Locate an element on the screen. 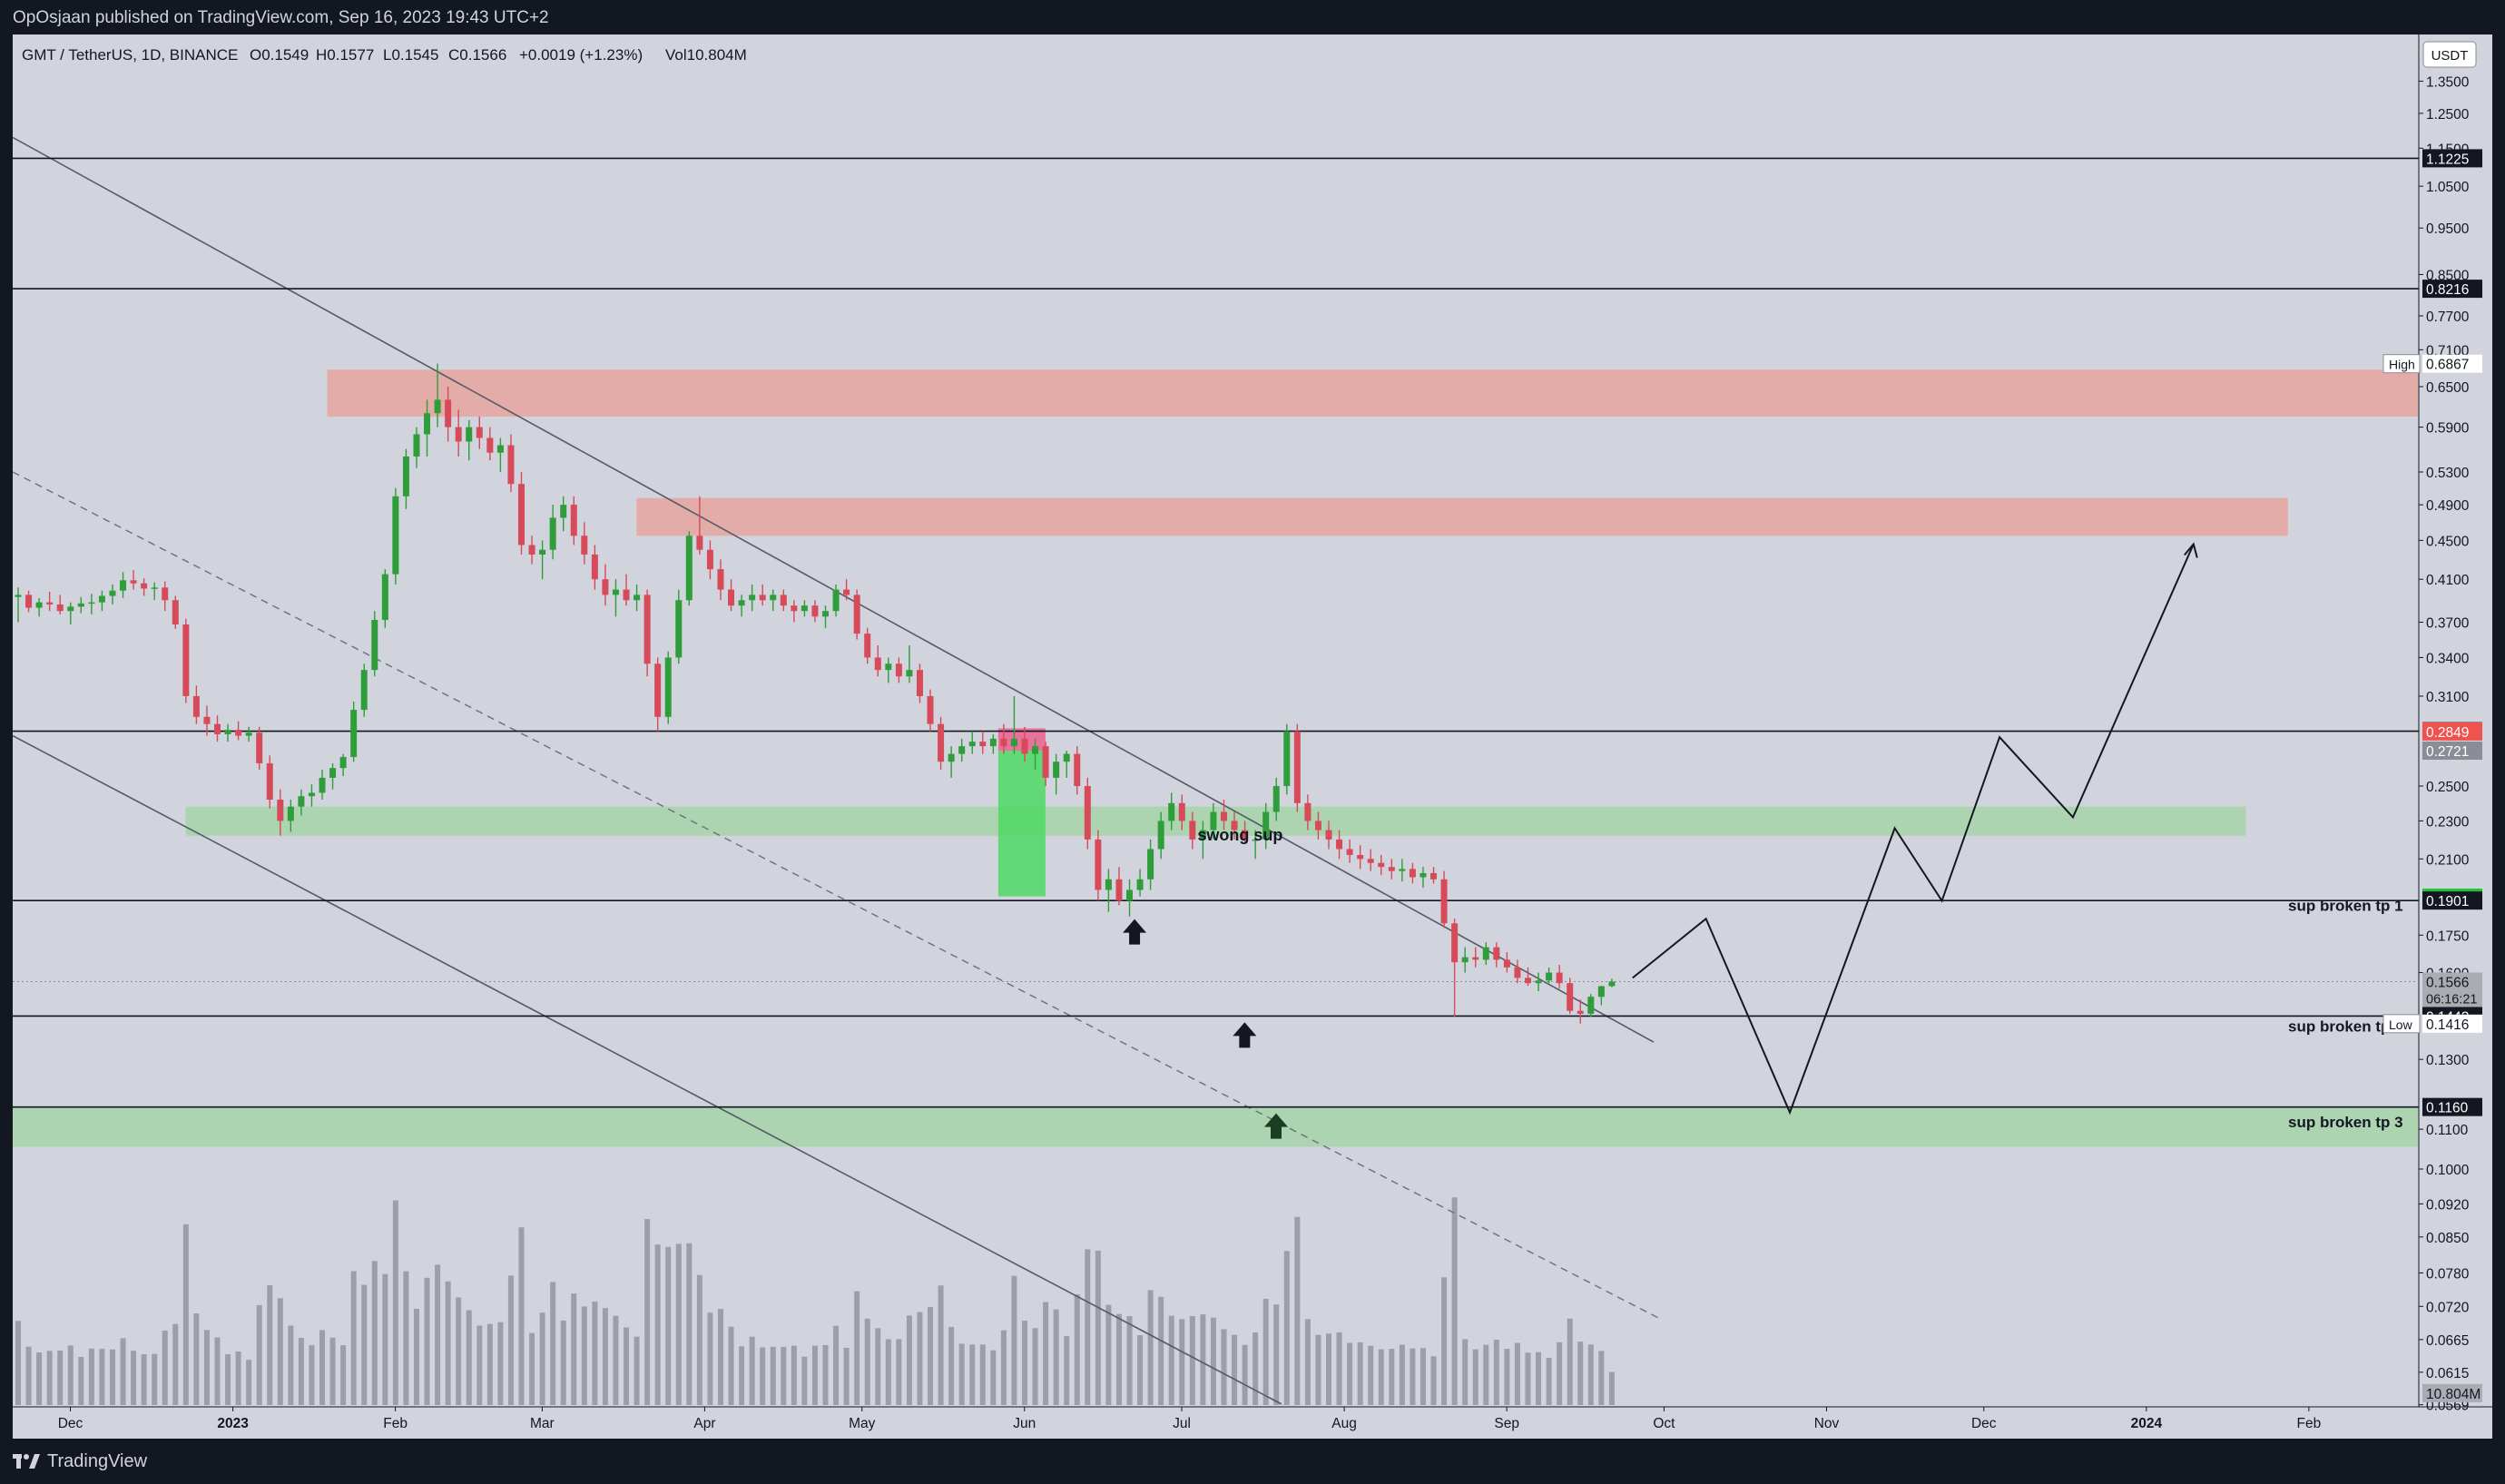 Image resolution: width=2505 pixels, height=1484 pixels. y-tick-label: 0.3700 is located at coordinates (2448, 623).